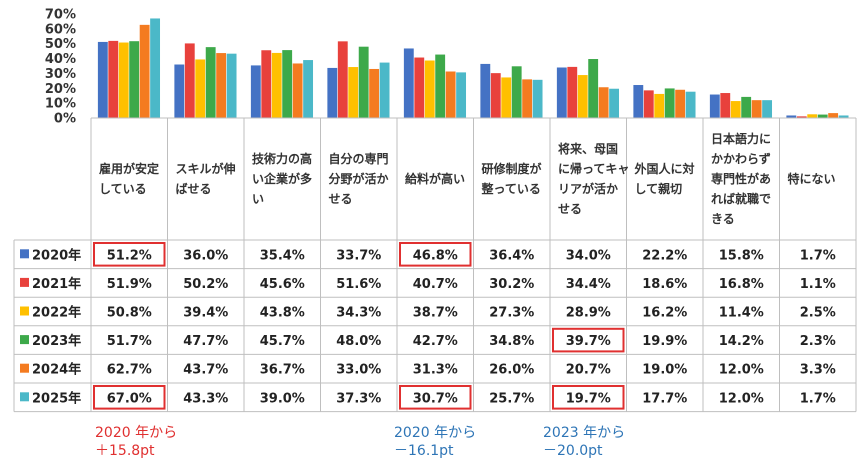 Image resolution: width=858 pixels, height=464 pixels. I want to click on data-label: 36.0%, so click(205, 255).